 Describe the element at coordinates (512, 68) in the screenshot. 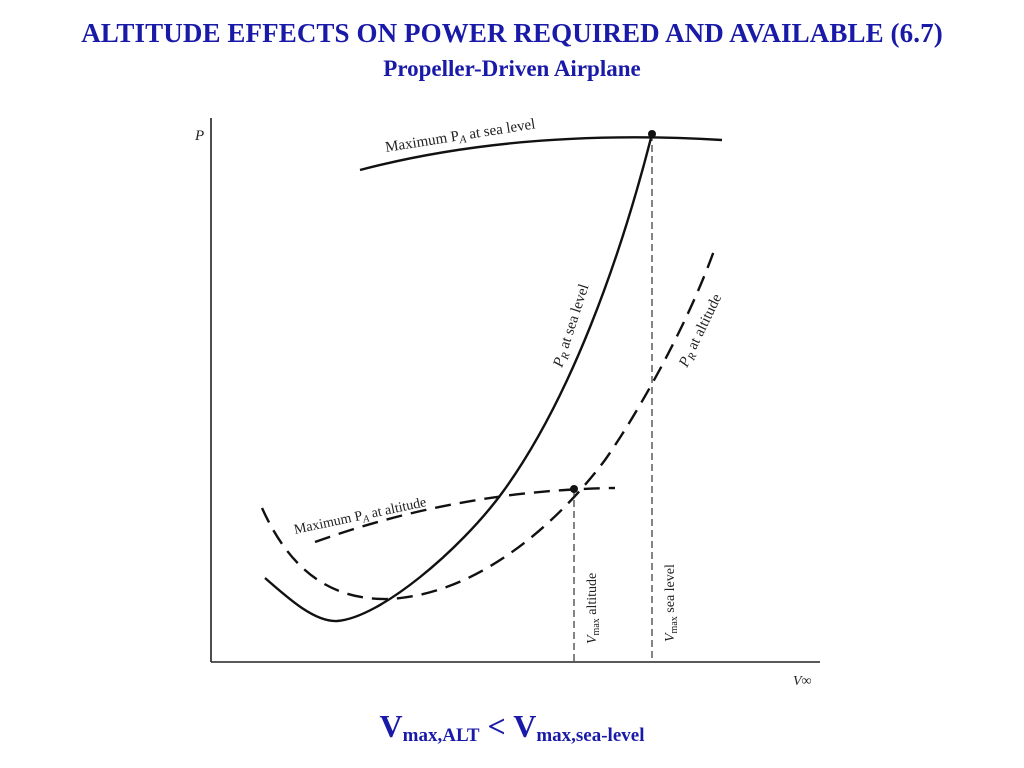

I see `slide-subtitle: Propeller-Driven Airplane` at that location.